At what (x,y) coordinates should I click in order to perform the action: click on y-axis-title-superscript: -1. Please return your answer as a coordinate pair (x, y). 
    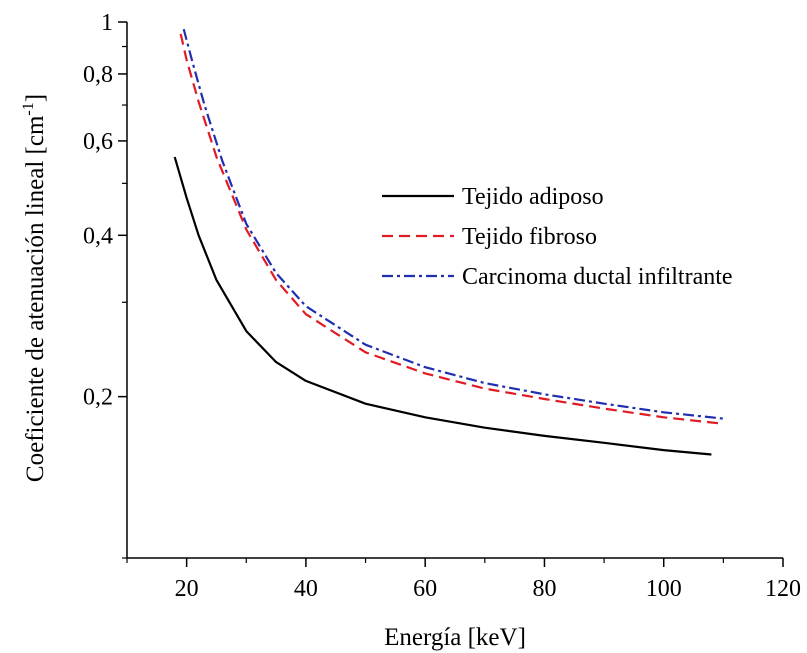
    Looking at the image, I should click on (28, 108).